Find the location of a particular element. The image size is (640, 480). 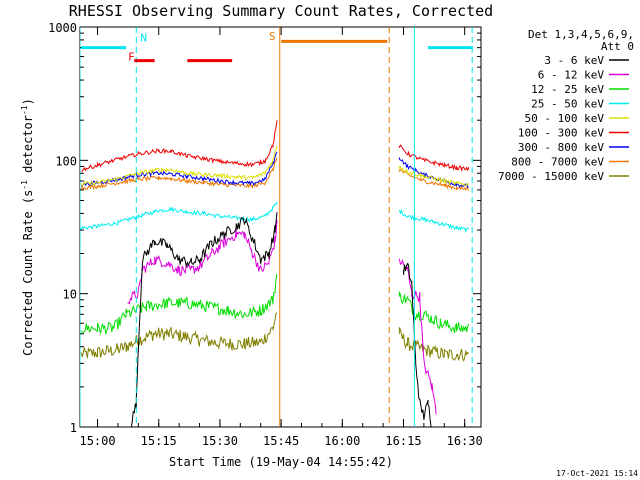

series-line-7000-15000-kev-kev is located at coordinates (275, 337).